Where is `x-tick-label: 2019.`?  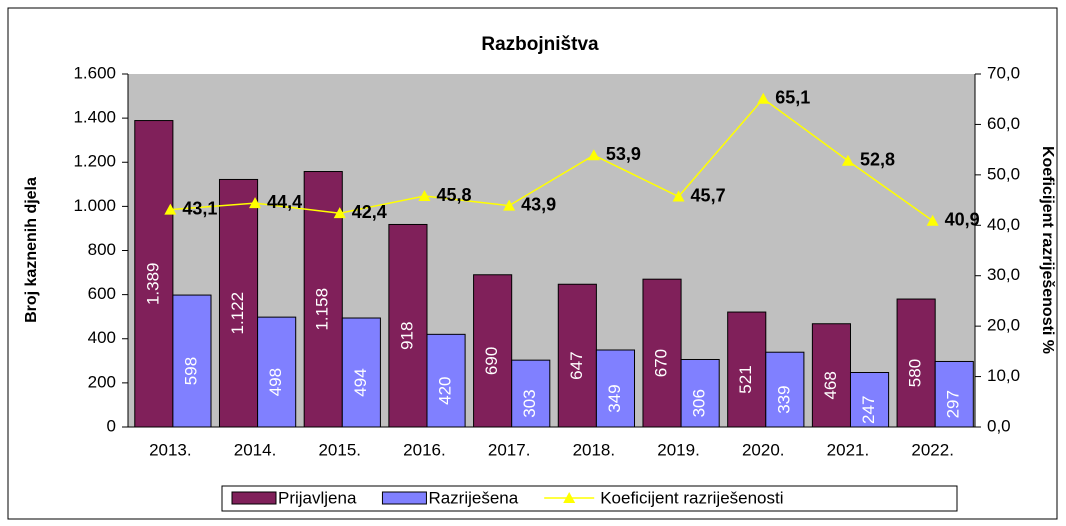
x-tick-label: 2019. is located at coordinates (678, 449).